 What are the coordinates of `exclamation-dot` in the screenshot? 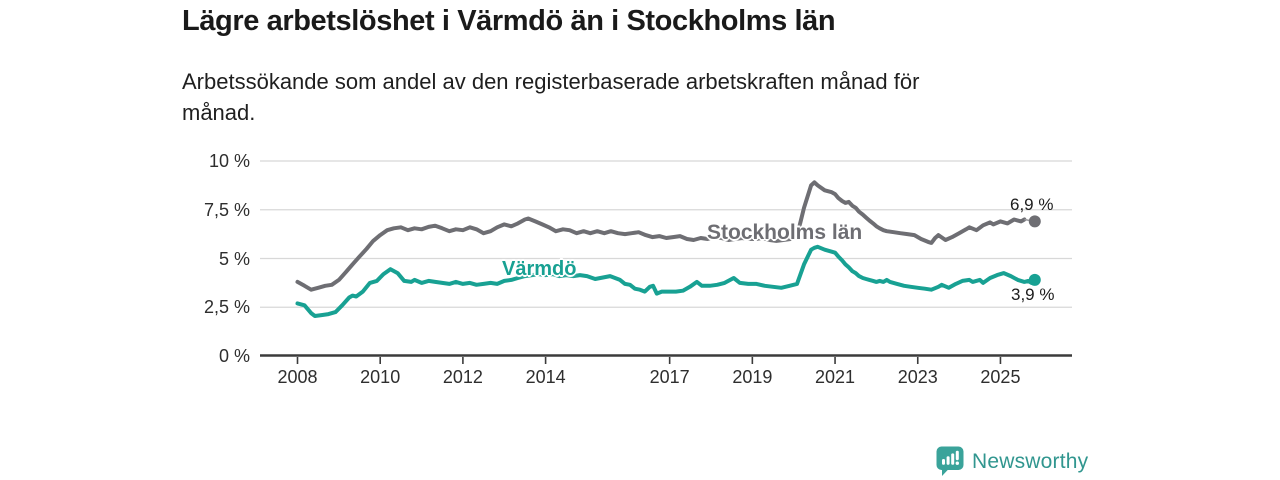 It's located at (957, 463).